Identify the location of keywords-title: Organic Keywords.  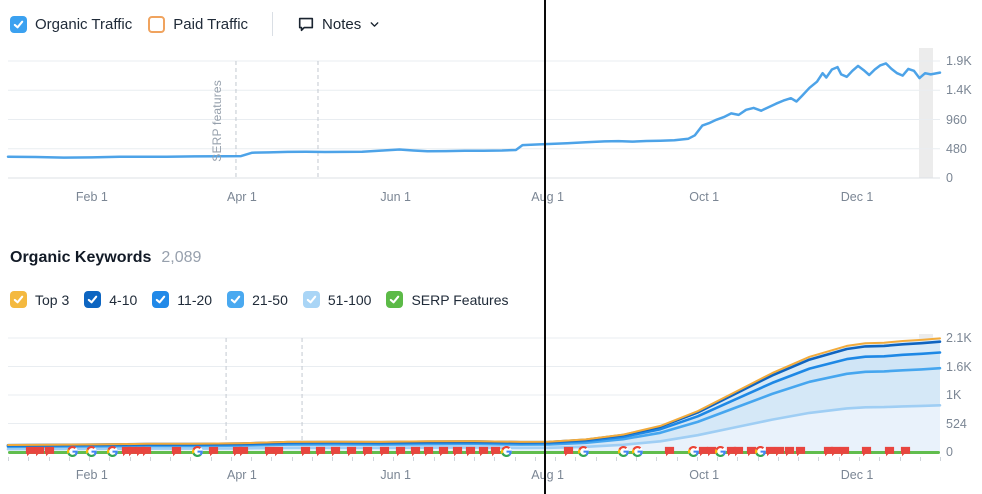
(81, 257).